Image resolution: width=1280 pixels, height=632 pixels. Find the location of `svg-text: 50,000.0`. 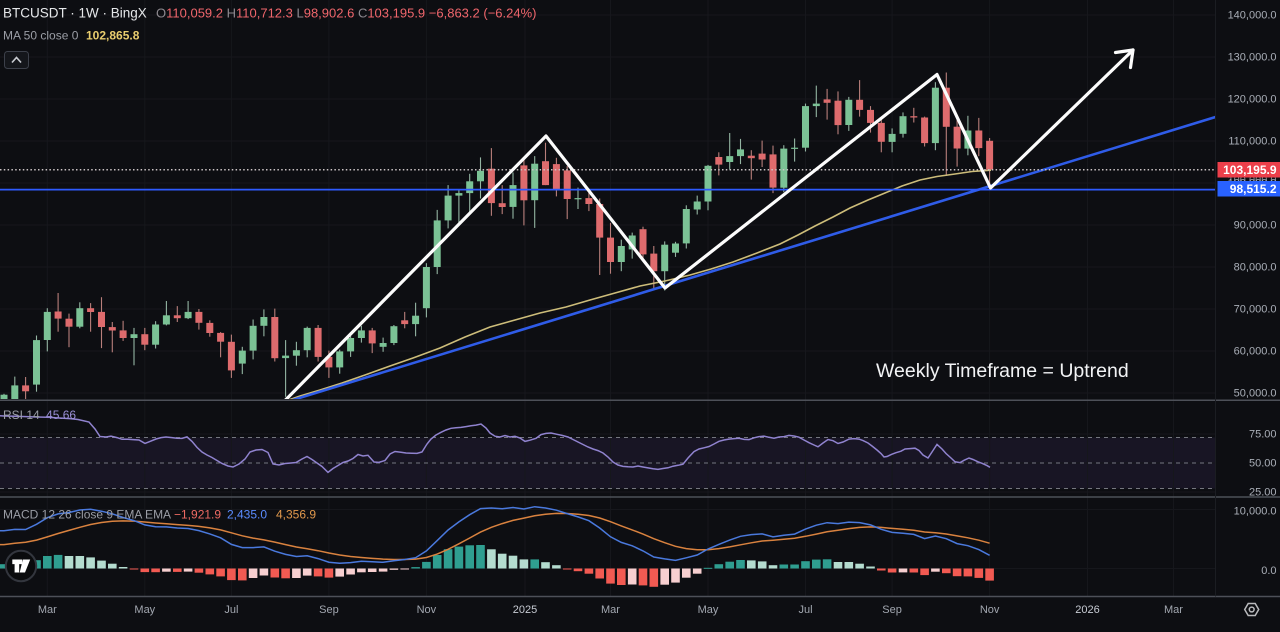

svg-text: 50,000.0 is located at coordinates (1255, 394).